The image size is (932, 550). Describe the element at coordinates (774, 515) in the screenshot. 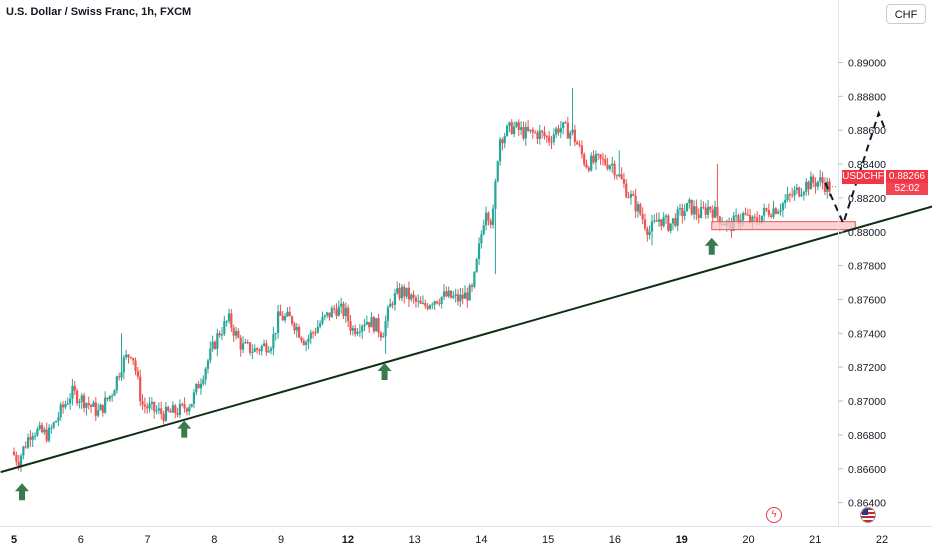

I see `lightning-icon: ϟ` at that location.